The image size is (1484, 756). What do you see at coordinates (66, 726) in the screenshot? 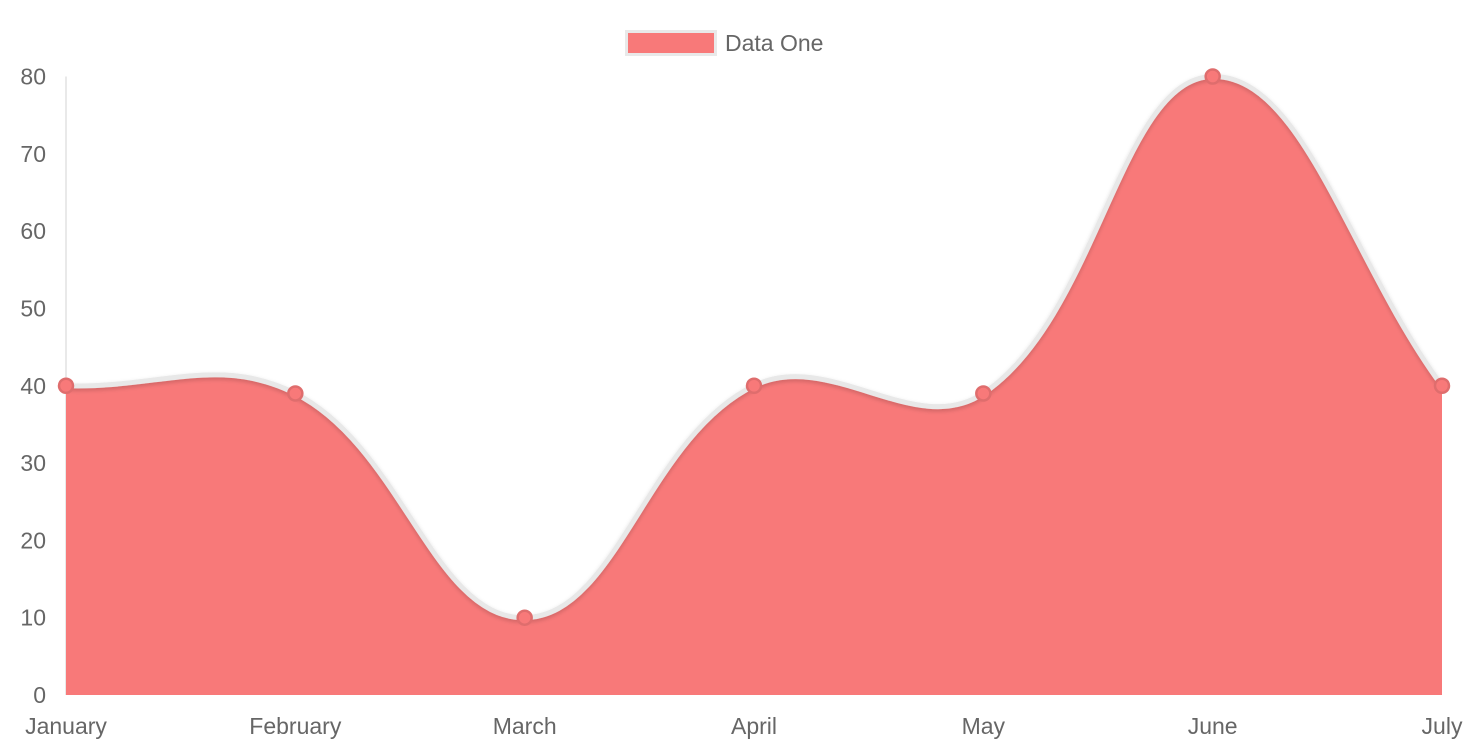
I see `x-axis-label-january: January` at bounding box center [66, 726].